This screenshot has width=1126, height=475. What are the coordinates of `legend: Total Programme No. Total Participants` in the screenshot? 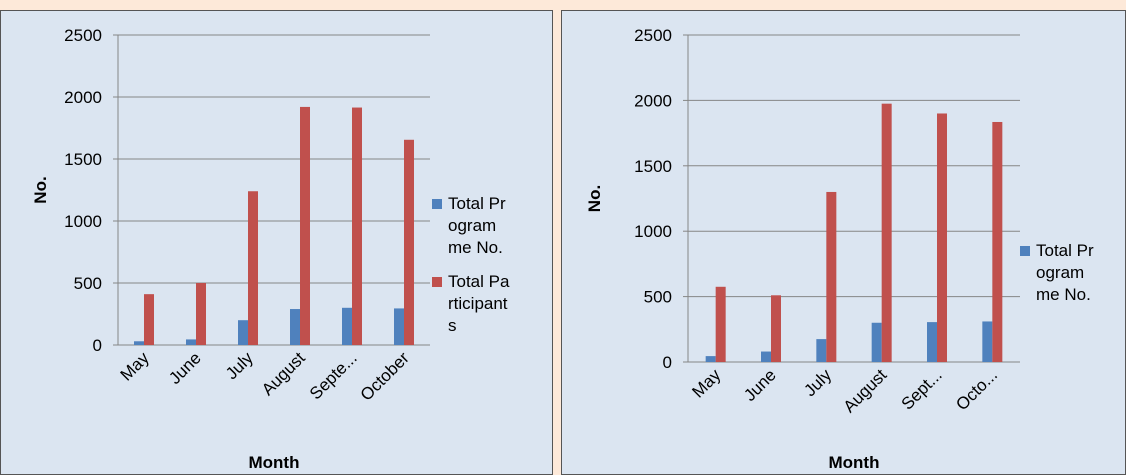 It's located at (471, 271).